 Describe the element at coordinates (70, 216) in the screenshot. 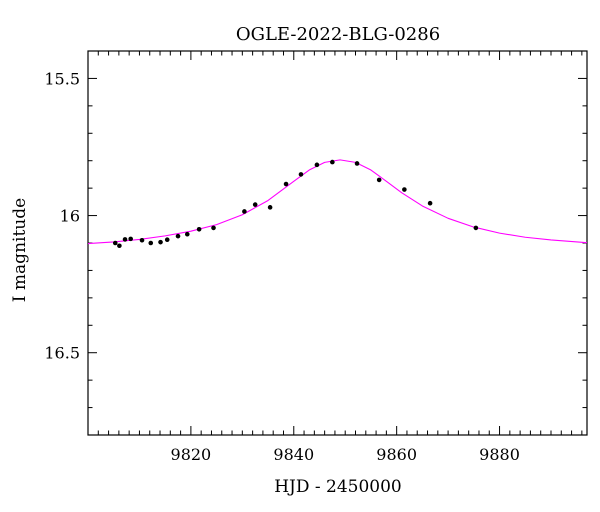

I see `y-tick-label: 16` at that location.